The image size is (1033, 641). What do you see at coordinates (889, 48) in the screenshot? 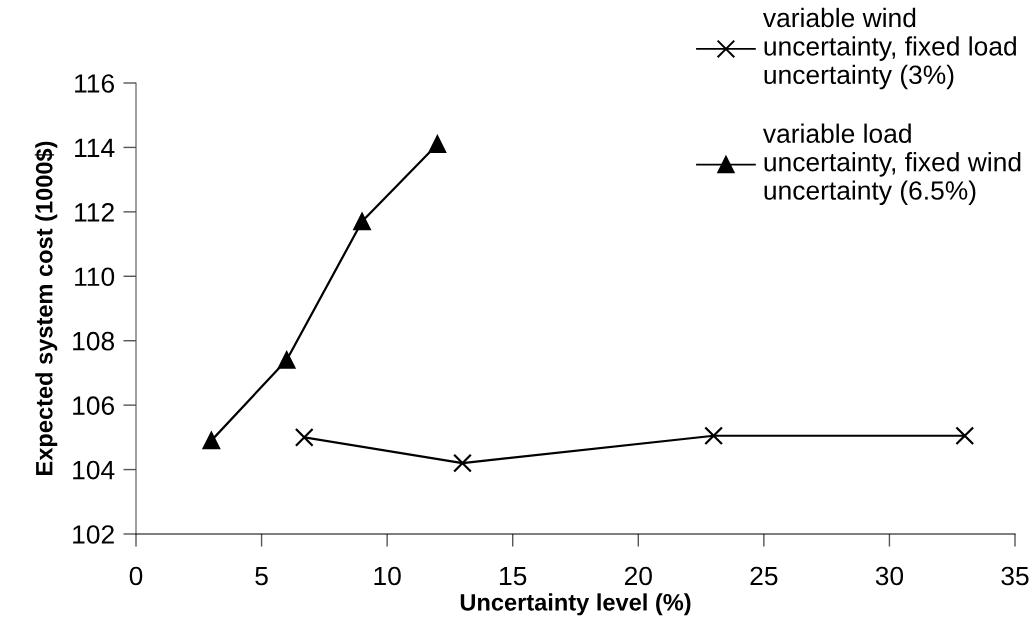
I see `legend-label: variable wind uncertainty, fixed load uncertainty (3%)` at bounding box center [889, 48].